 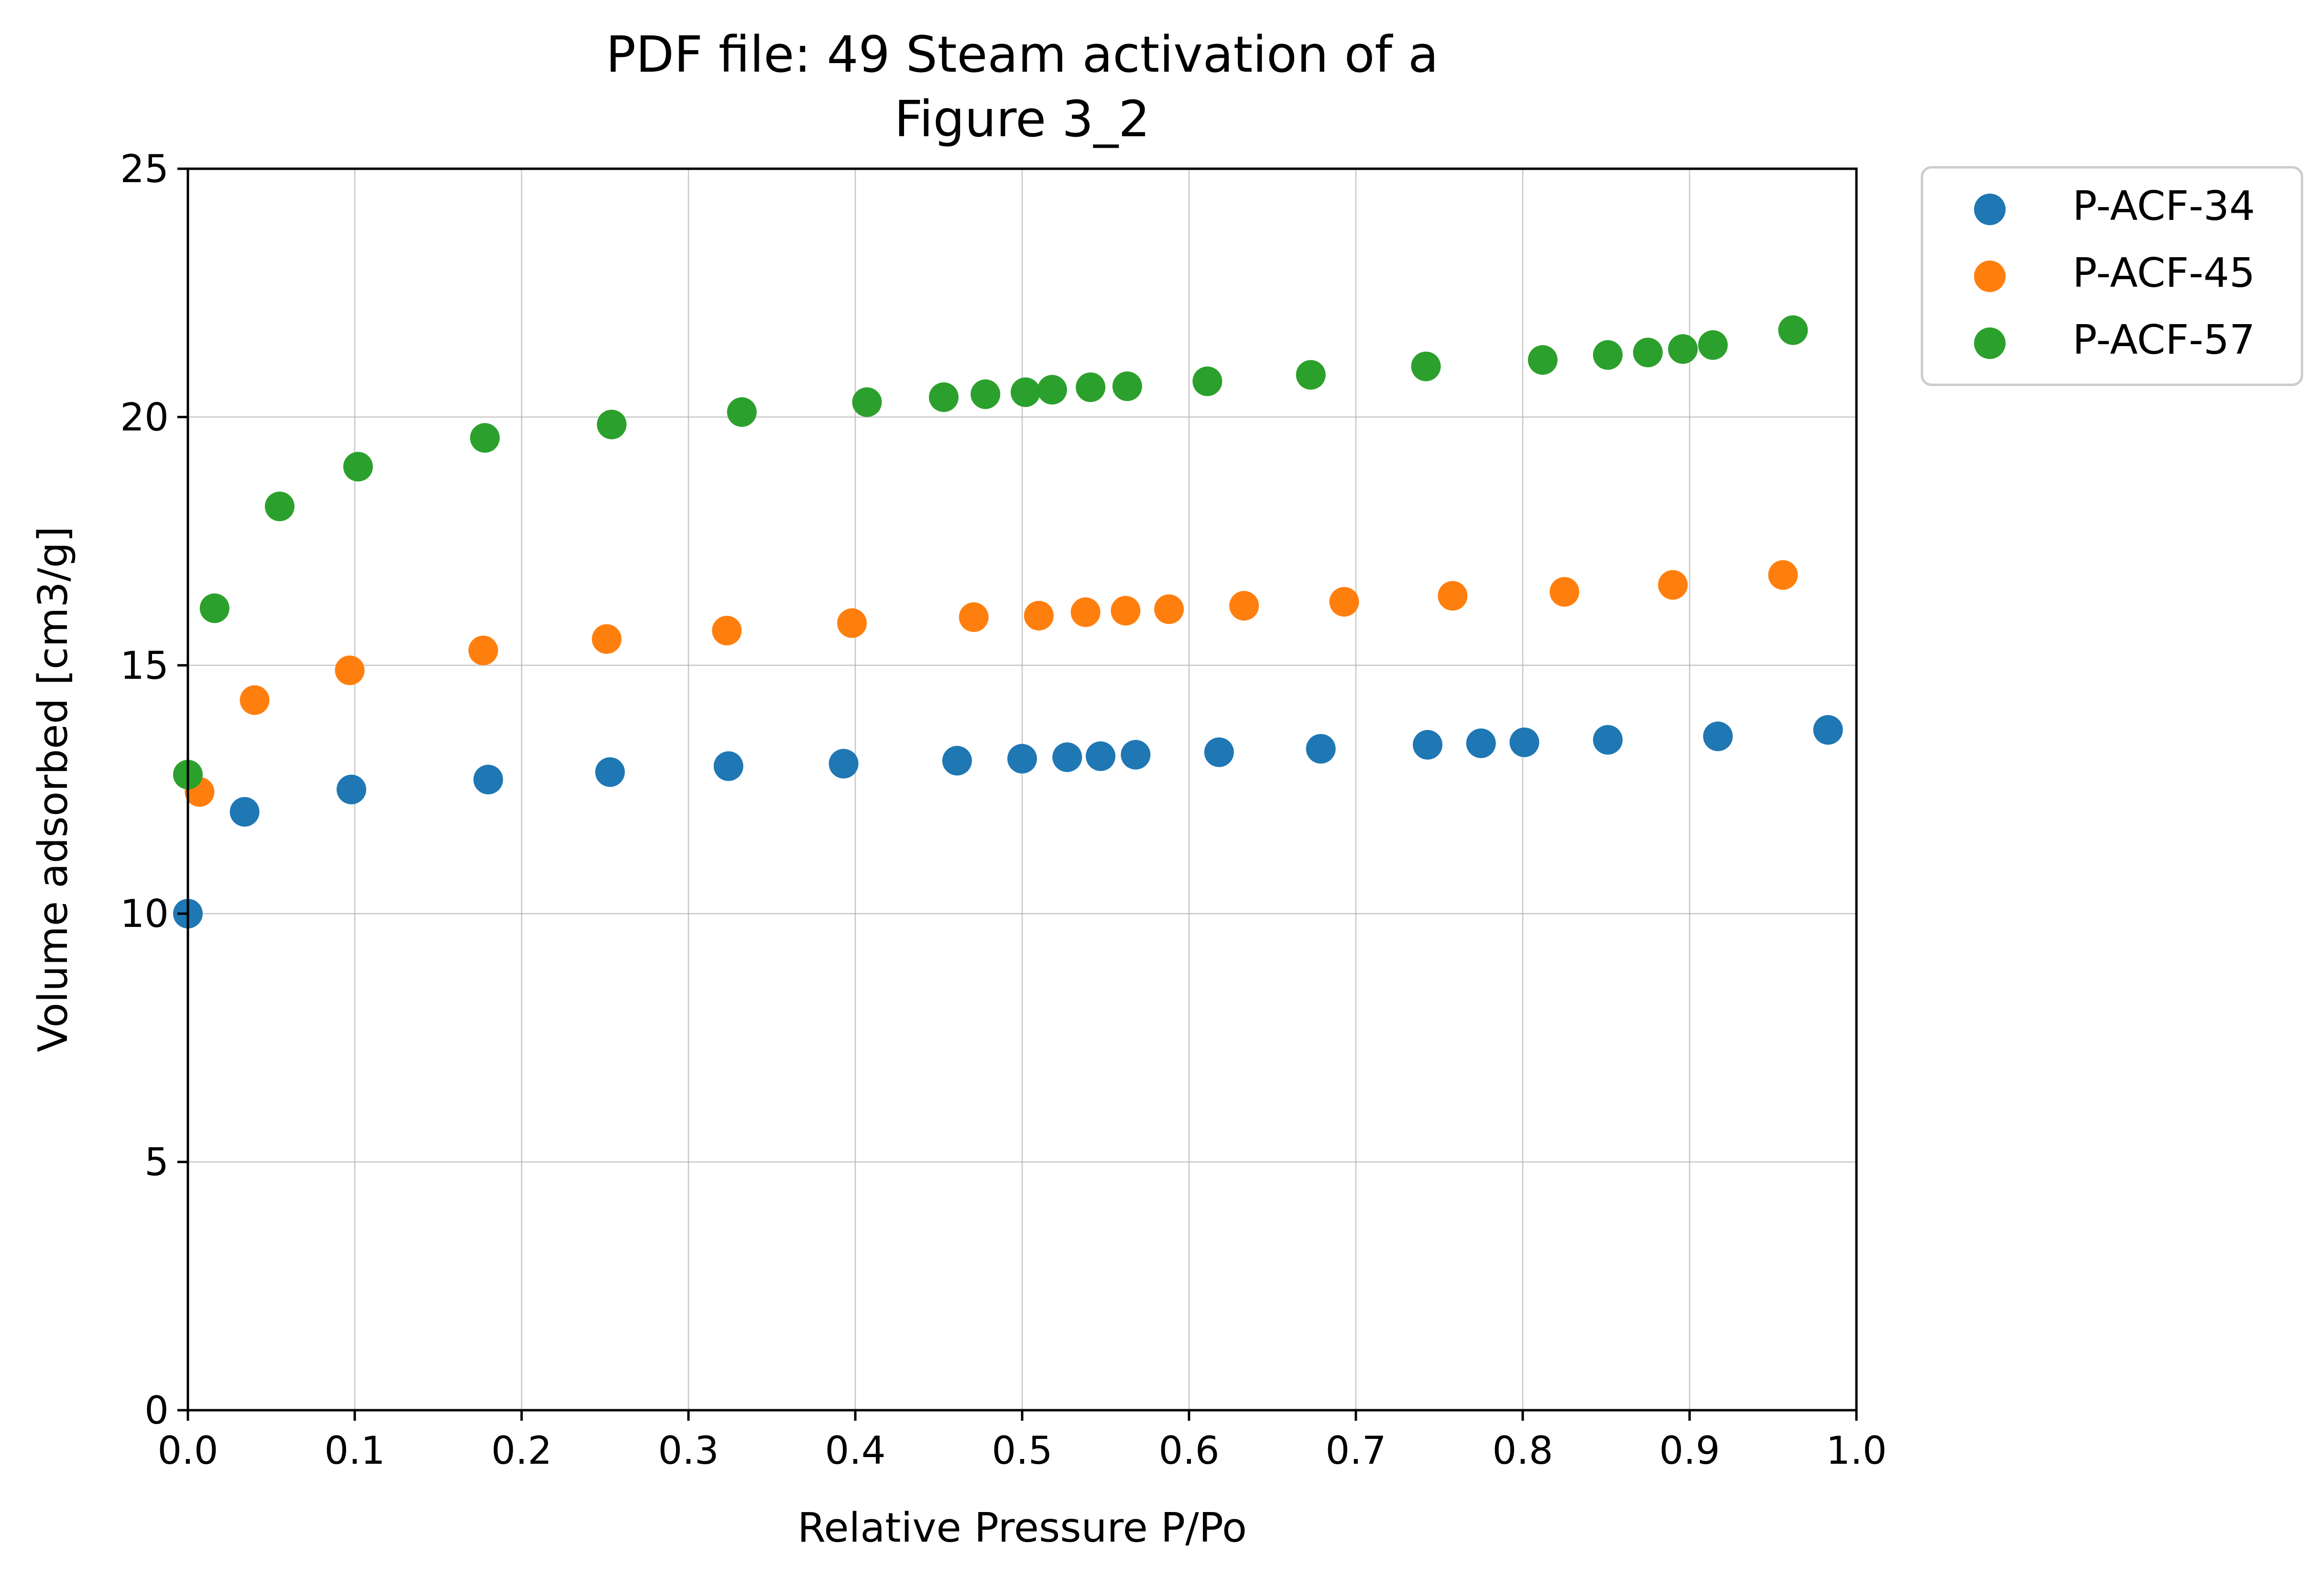 I want to click on y-axis-label: Volume adsorbed [cm3/g], so click(x=54, y=789).